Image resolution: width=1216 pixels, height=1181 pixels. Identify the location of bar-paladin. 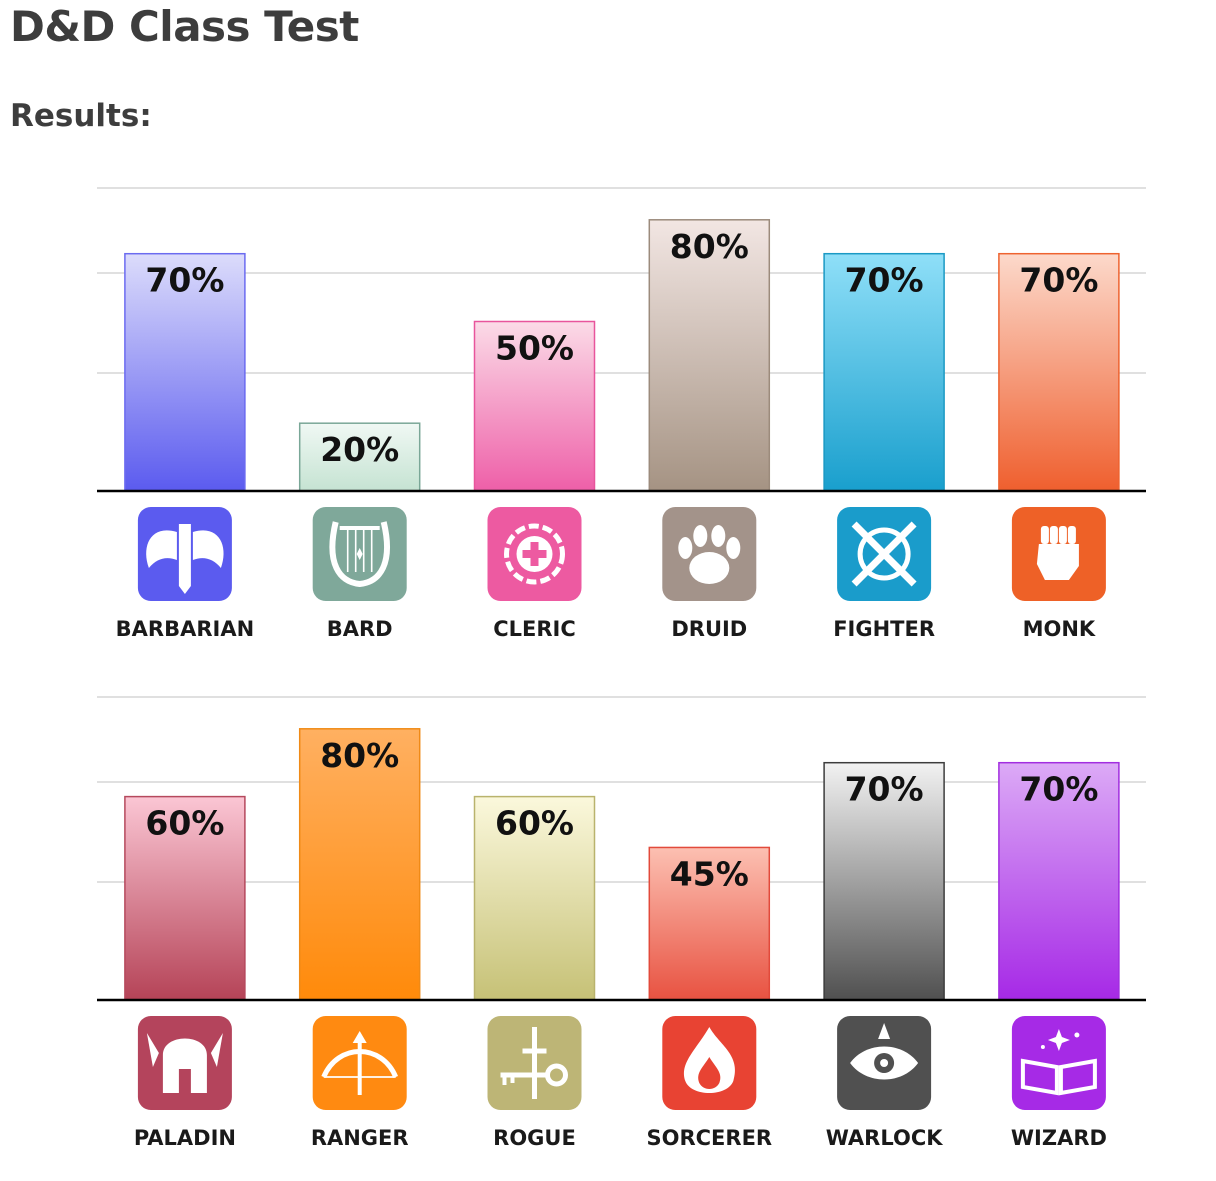
(185, 898).